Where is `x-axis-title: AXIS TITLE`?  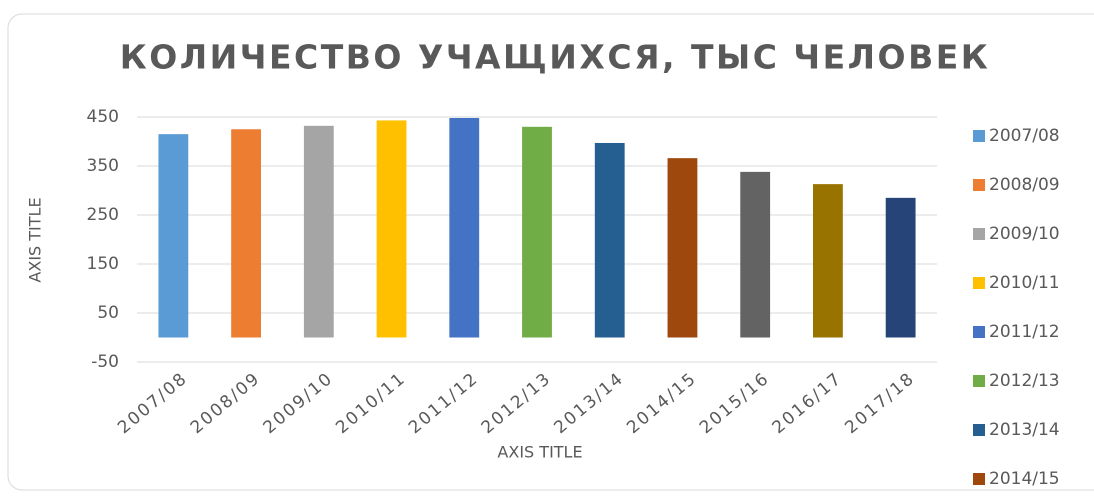 x-axis-title: AXIS TITLE is located at coordinates (539, 452).